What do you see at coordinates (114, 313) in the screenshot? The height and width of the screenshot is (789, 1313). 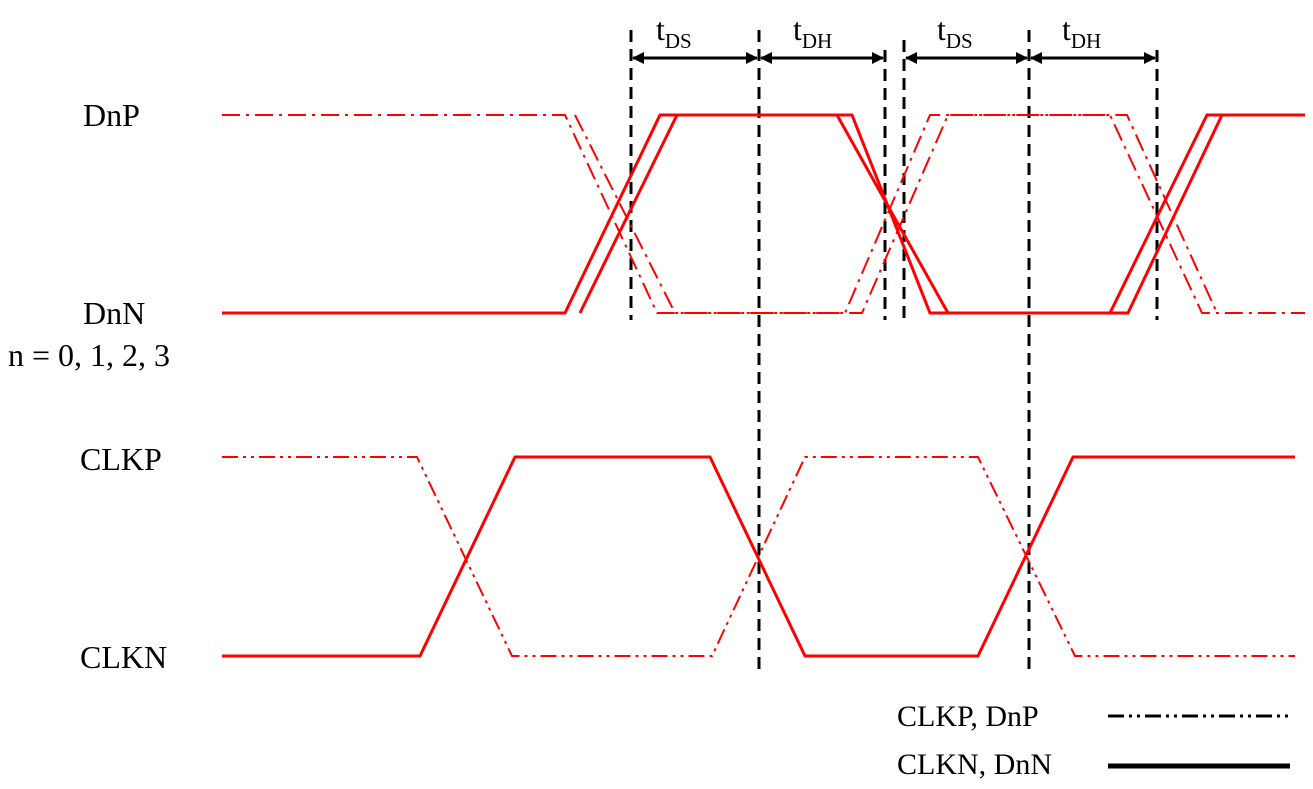 I see `label-dnn: DnN` at bounding box center [114, 313].